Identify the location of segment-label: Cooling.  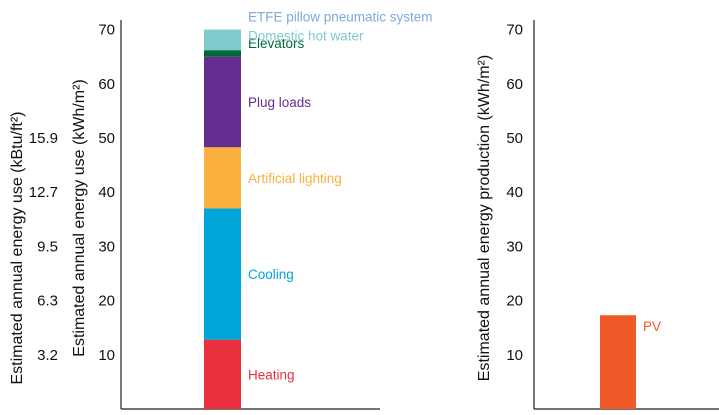
(271, 274).